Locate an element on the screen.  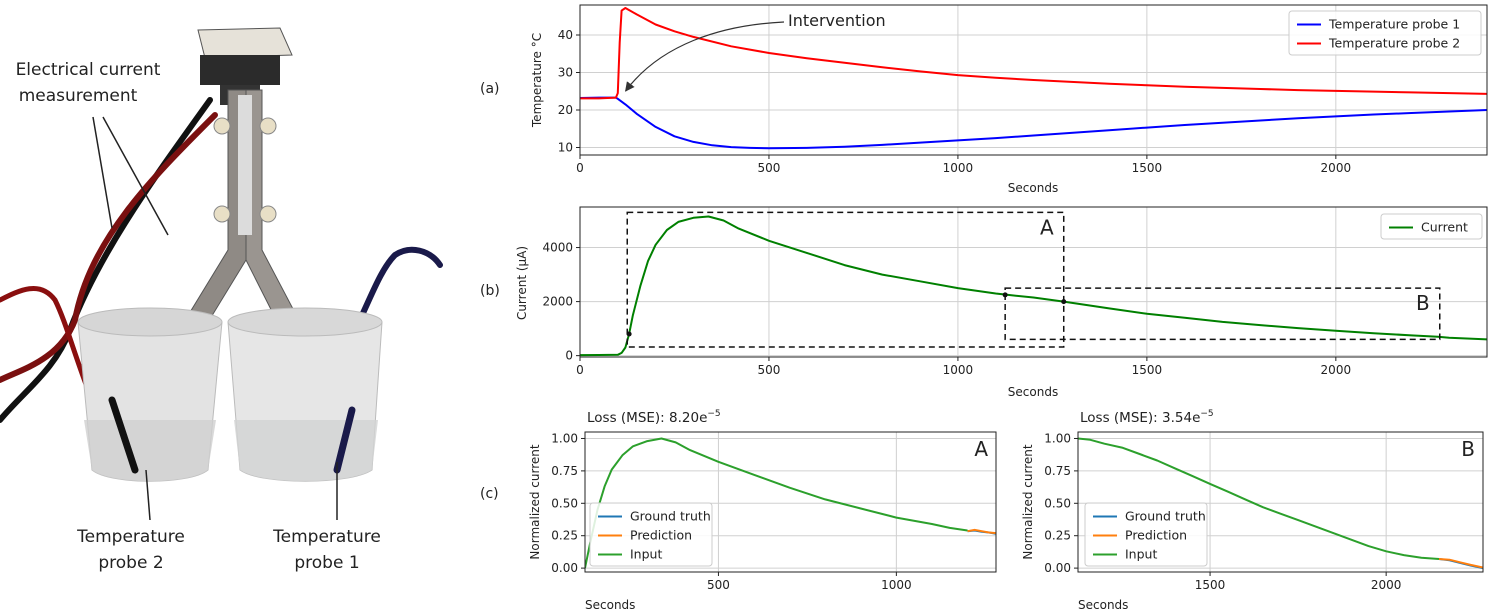
y-tick-label: 4000 is located at coordinates (557, 248).